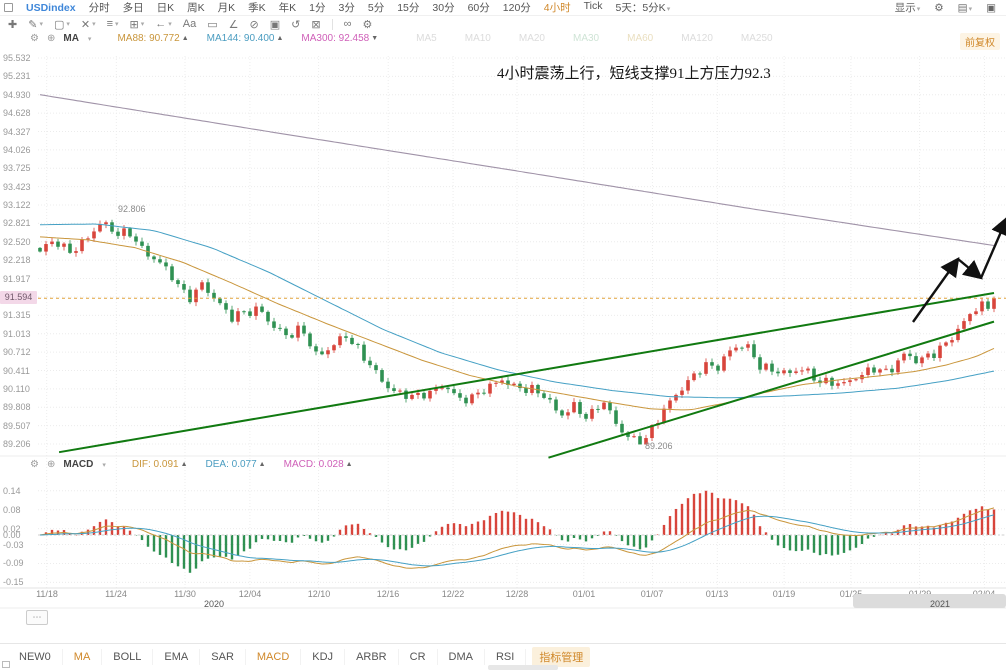 The width and height of the screenshot is (1006, 670). I want to click on indicator-tab-ma: MA, so click(83, 657).